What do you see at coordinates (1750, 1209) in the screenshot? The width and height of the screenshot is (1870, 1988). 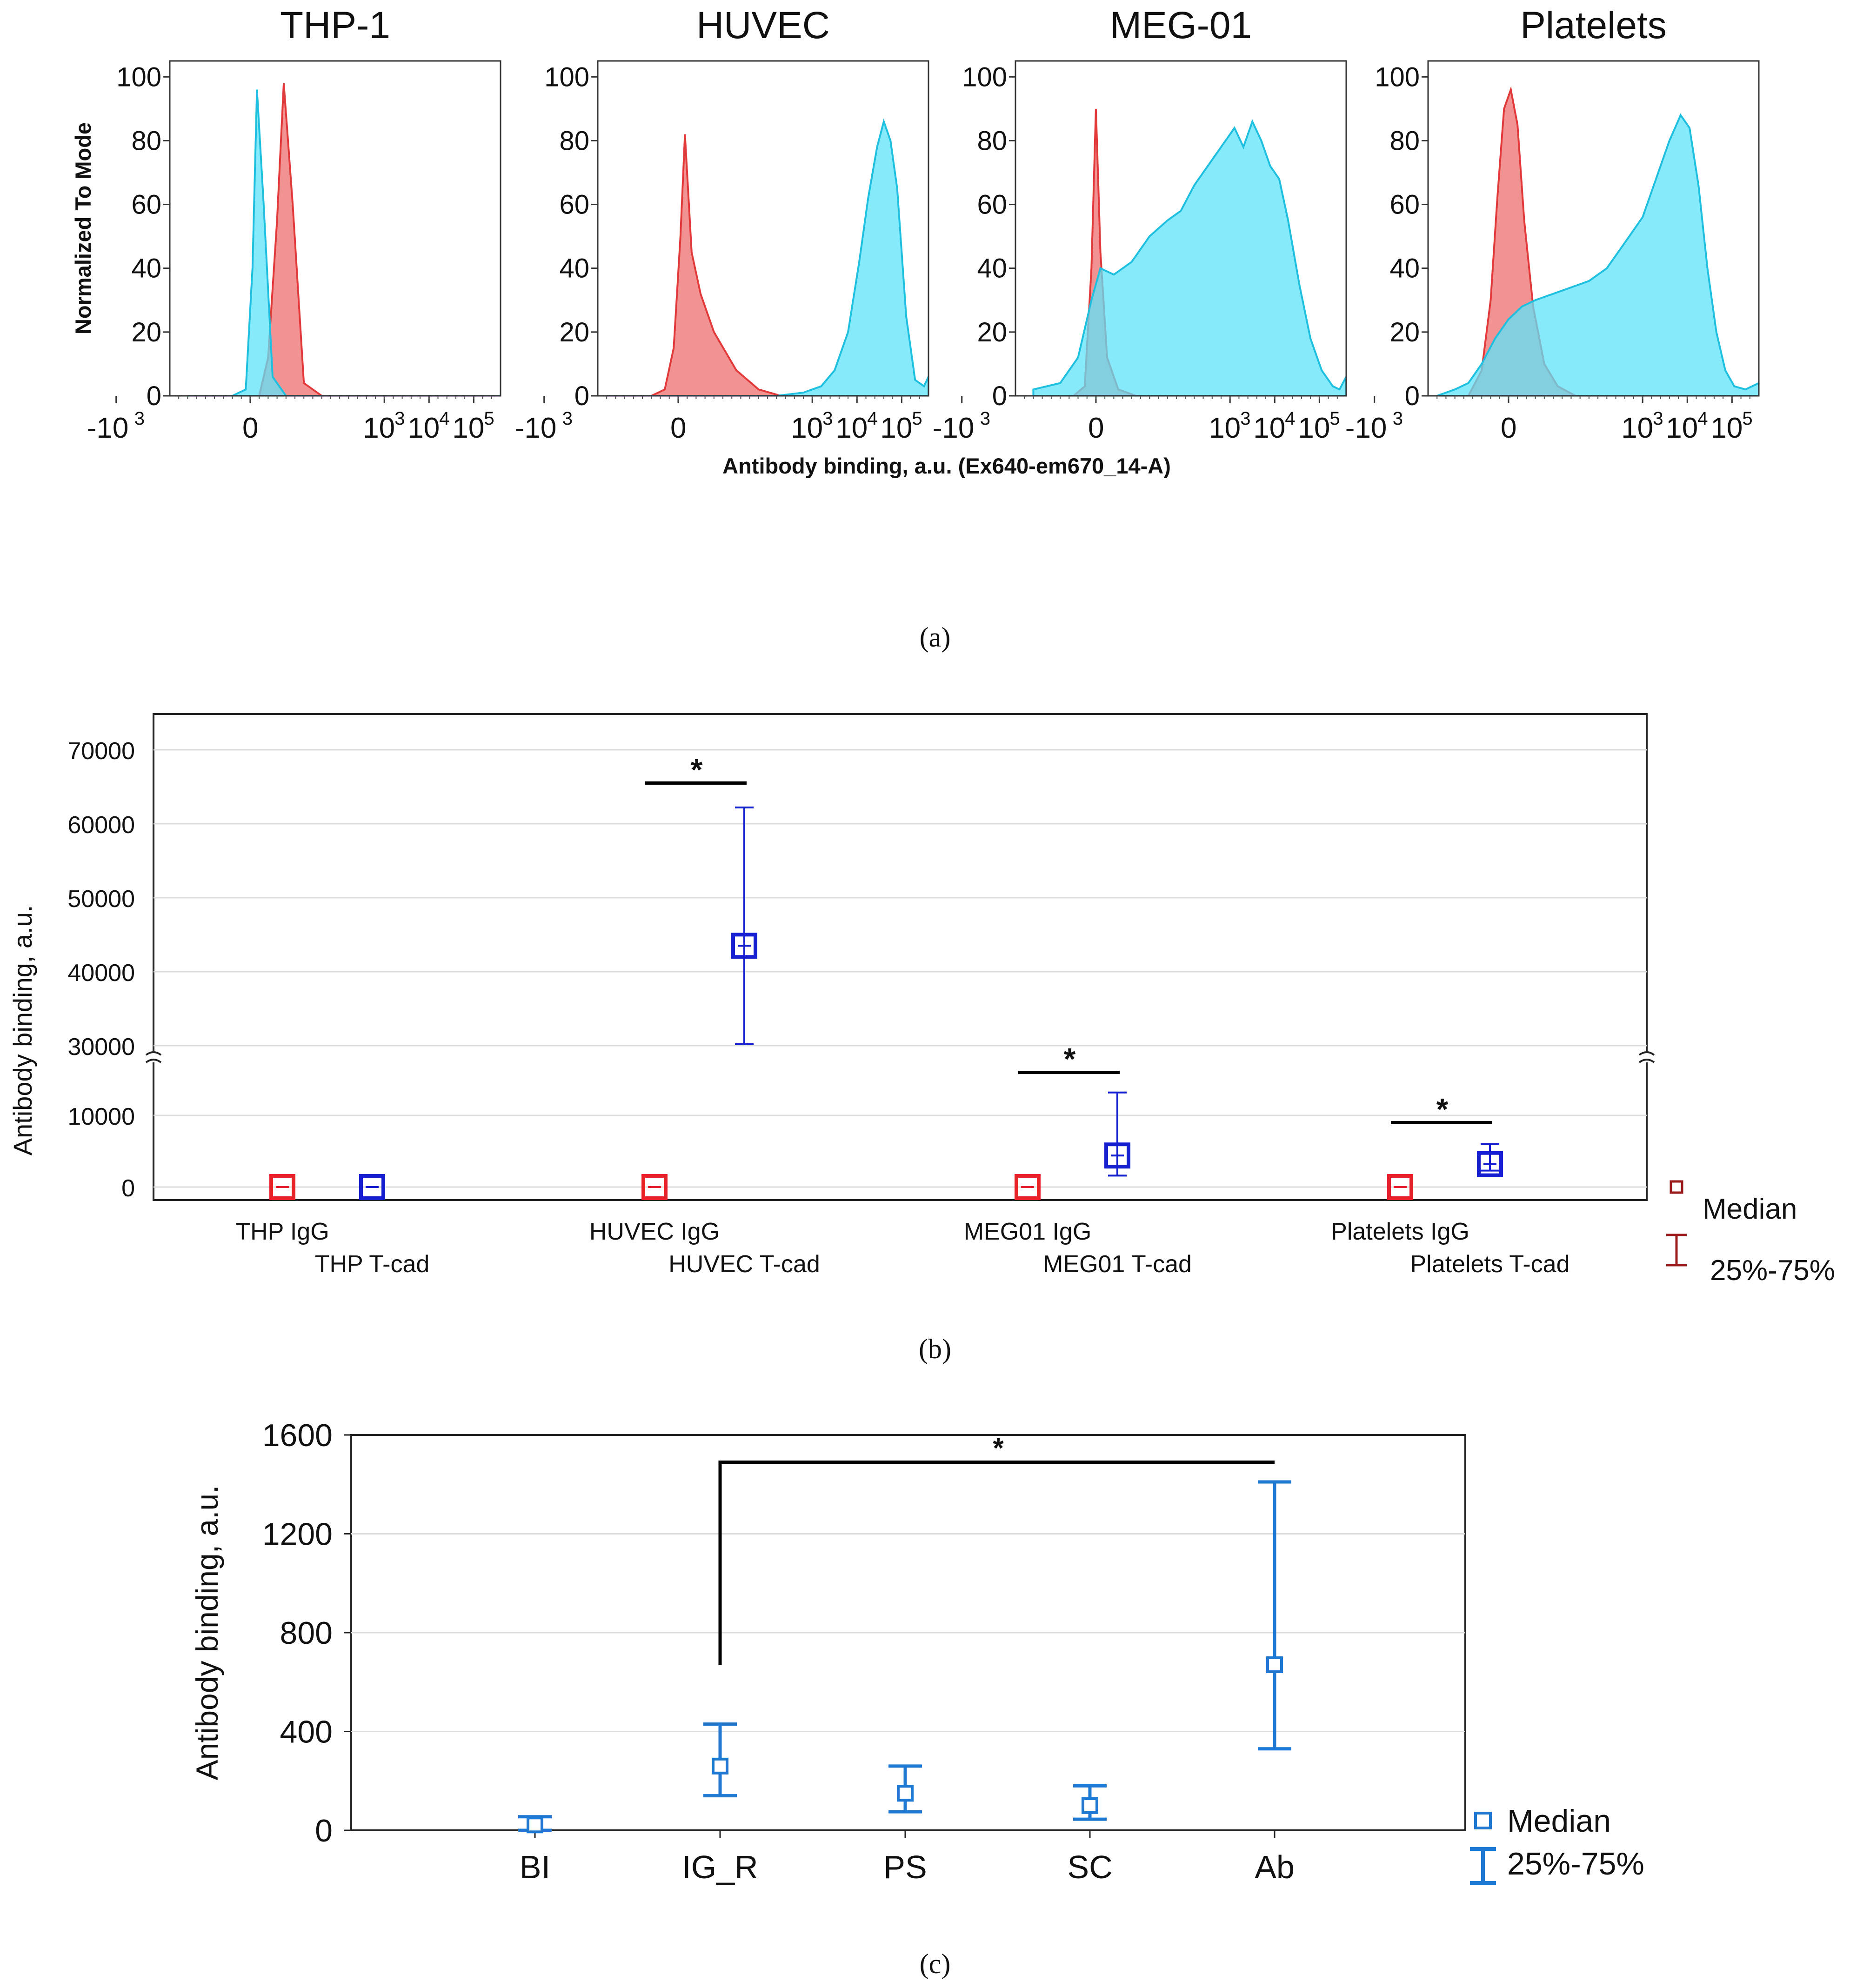 I see `legend-median-label: Median` at bounding box center [1750, 1209].